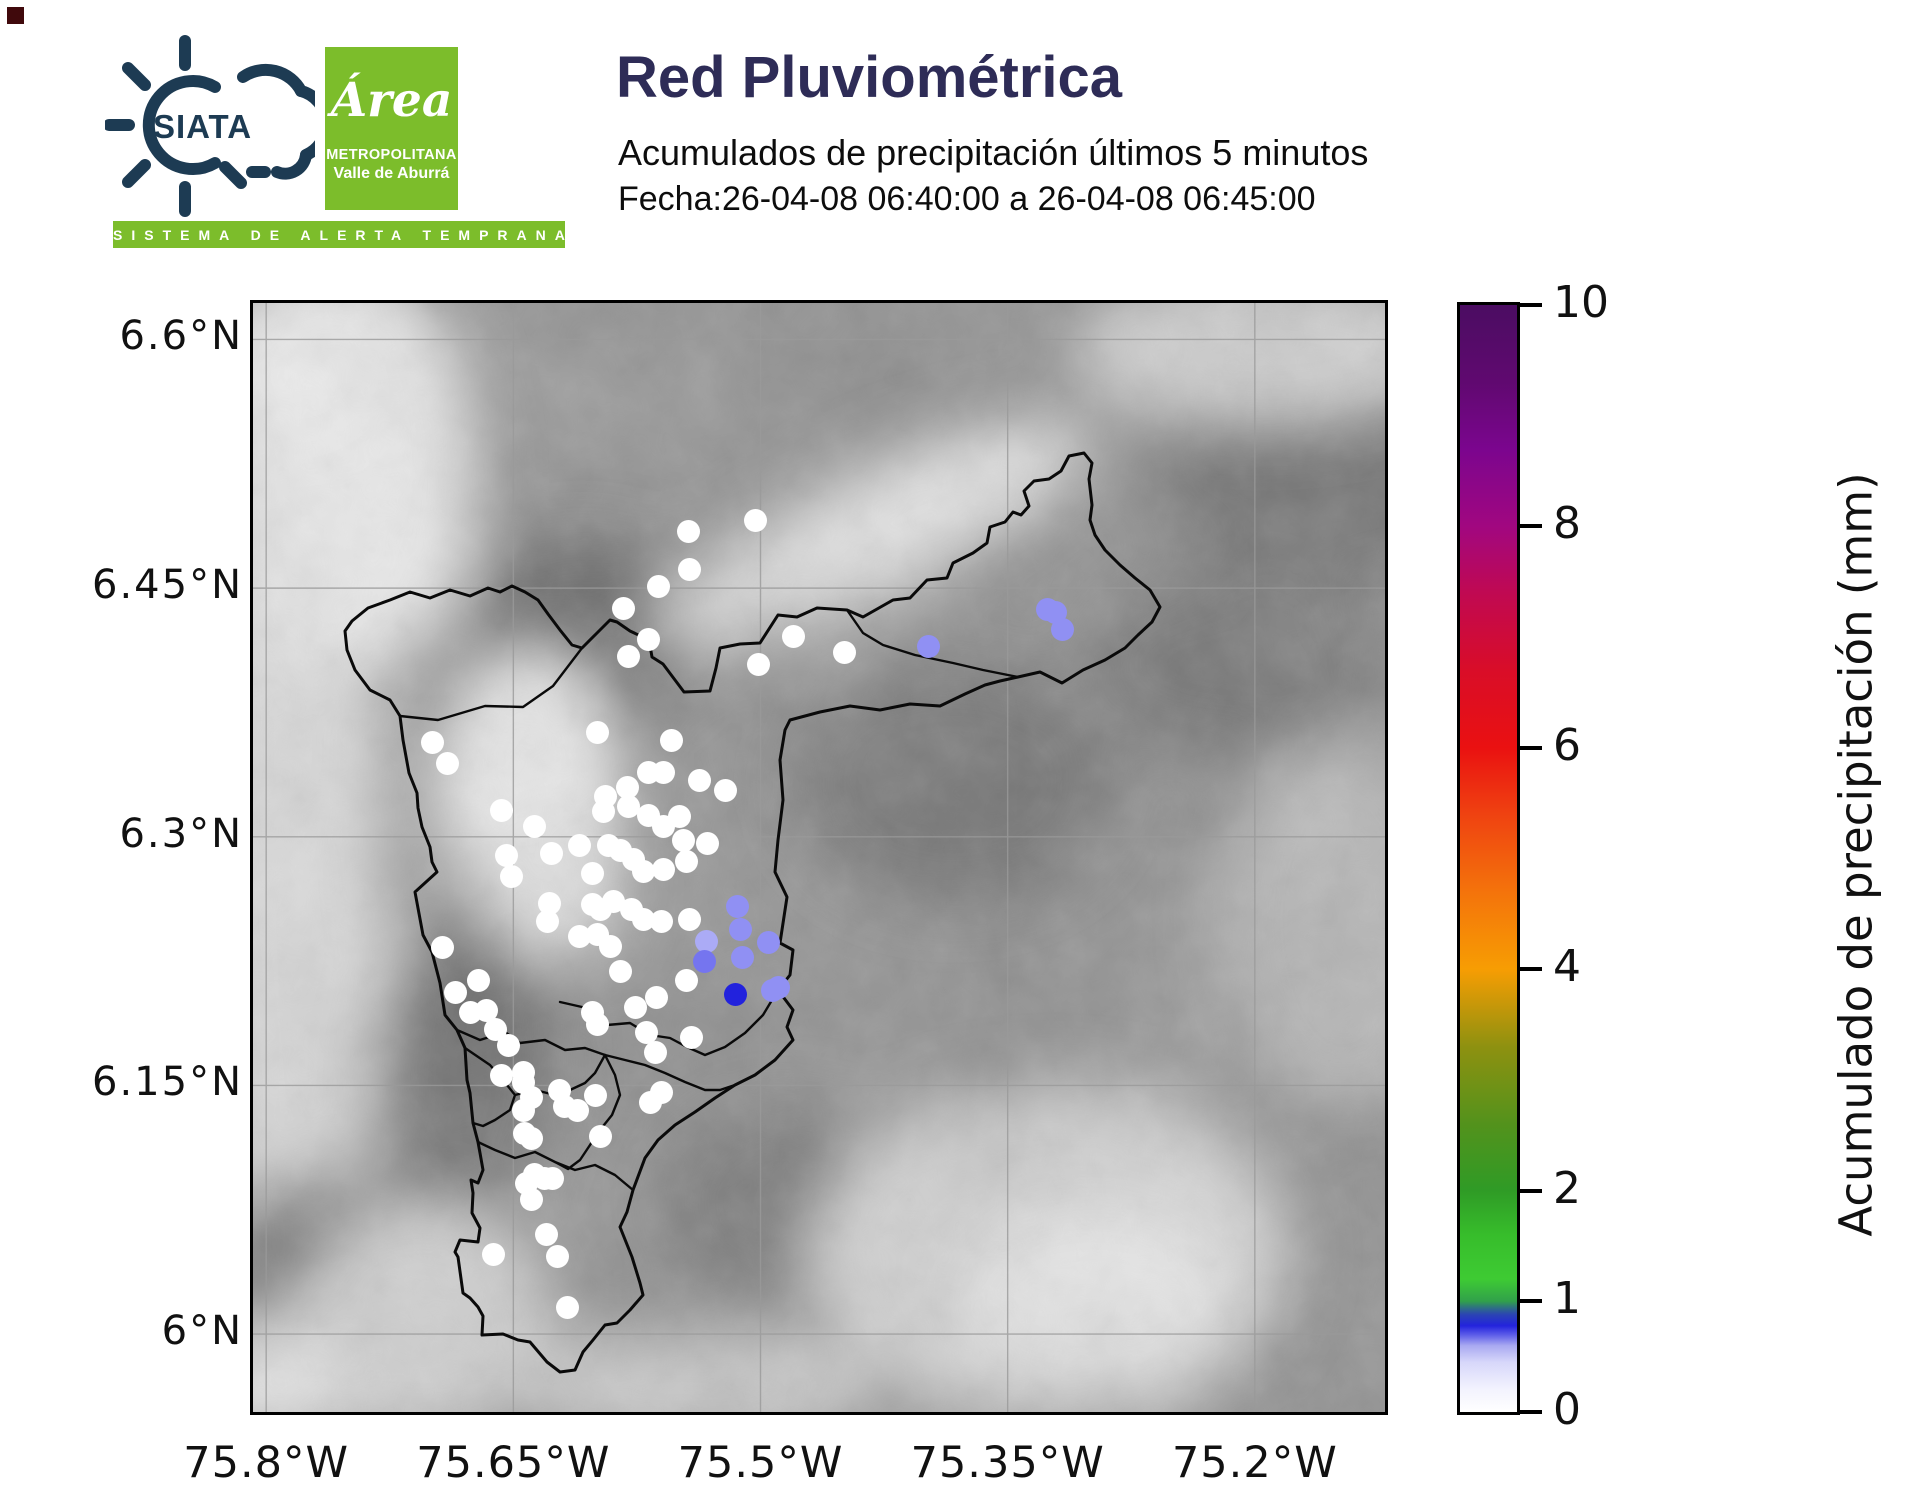  I want to click on lon-tick-label: 75.8°W, so click(266, 1463).